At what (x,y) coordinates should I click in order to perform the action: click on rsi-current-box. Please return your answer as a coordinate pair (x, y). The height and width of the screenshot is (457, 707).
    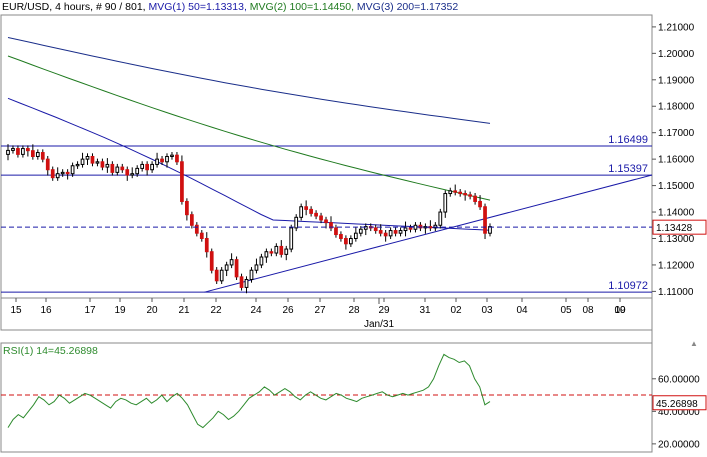
    Looking at the image, I should click on (679, 403).